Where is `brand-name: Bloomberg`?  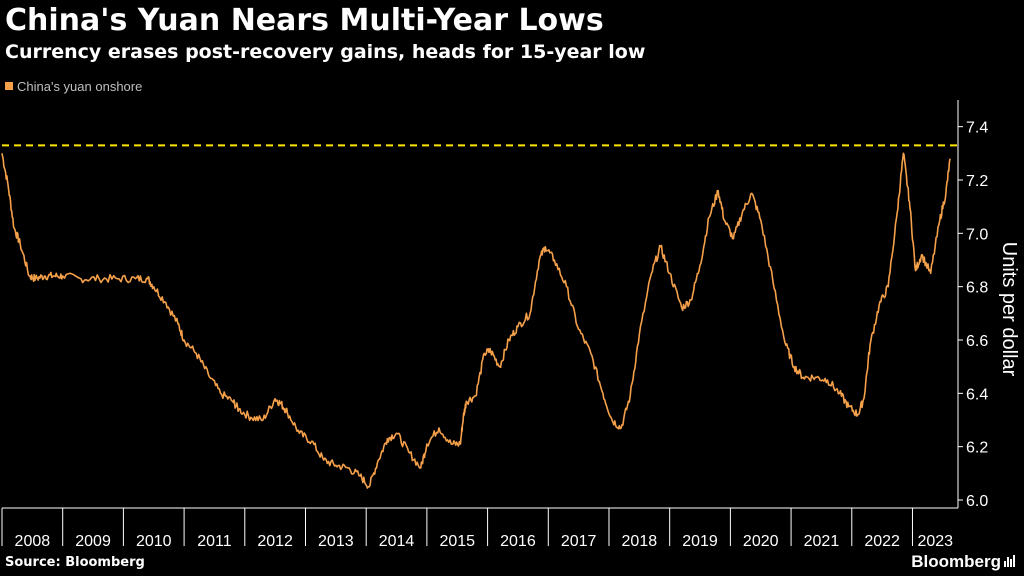 brand-name: Bloomberg is located at coordinates (956, 561).